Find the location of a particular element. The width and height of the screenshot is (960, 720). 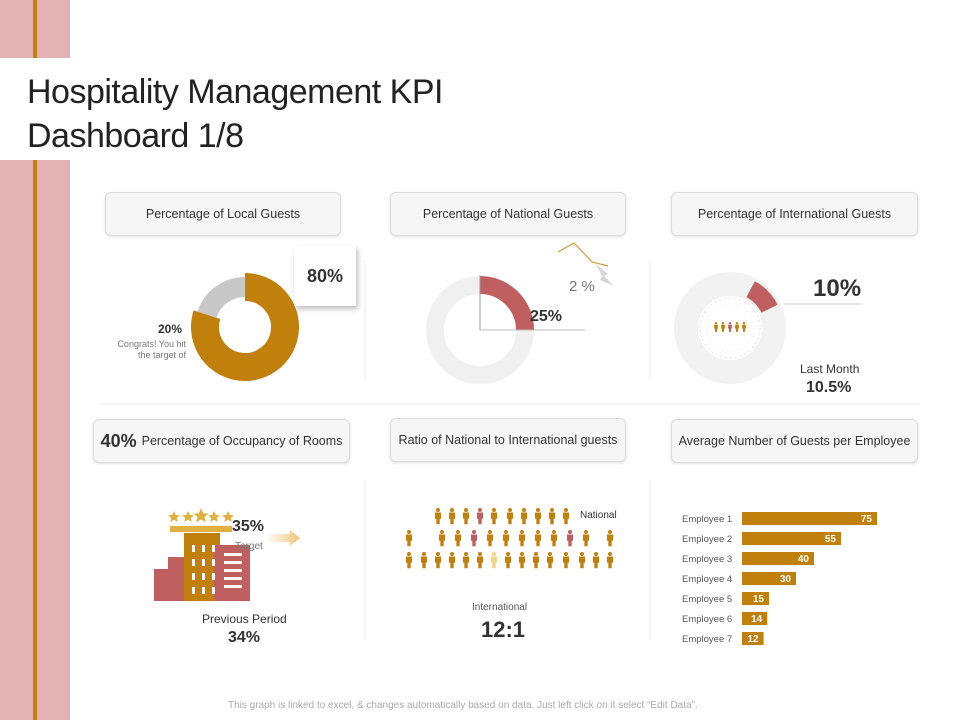

card-occupancy: 40% Percentage of Occupancy of Rooms is located at coordinates (221, 441).